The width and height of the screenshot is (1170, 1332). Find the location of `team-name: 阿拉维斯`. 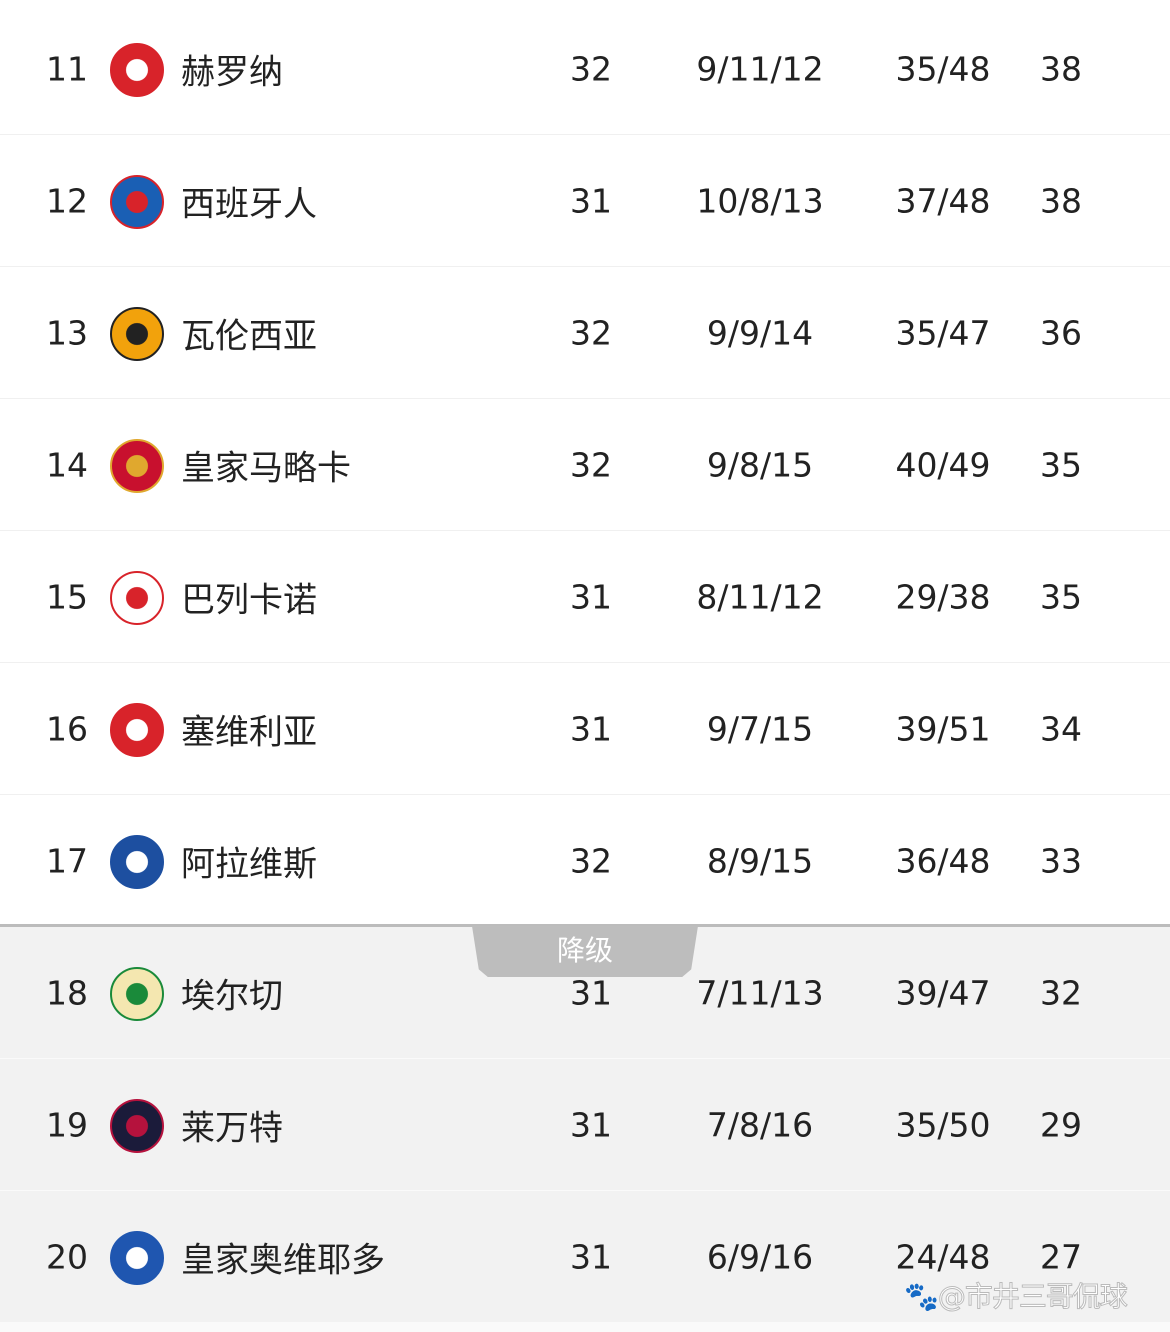

team-name: 阿拉维斯 is located at coordinates (249, 864).